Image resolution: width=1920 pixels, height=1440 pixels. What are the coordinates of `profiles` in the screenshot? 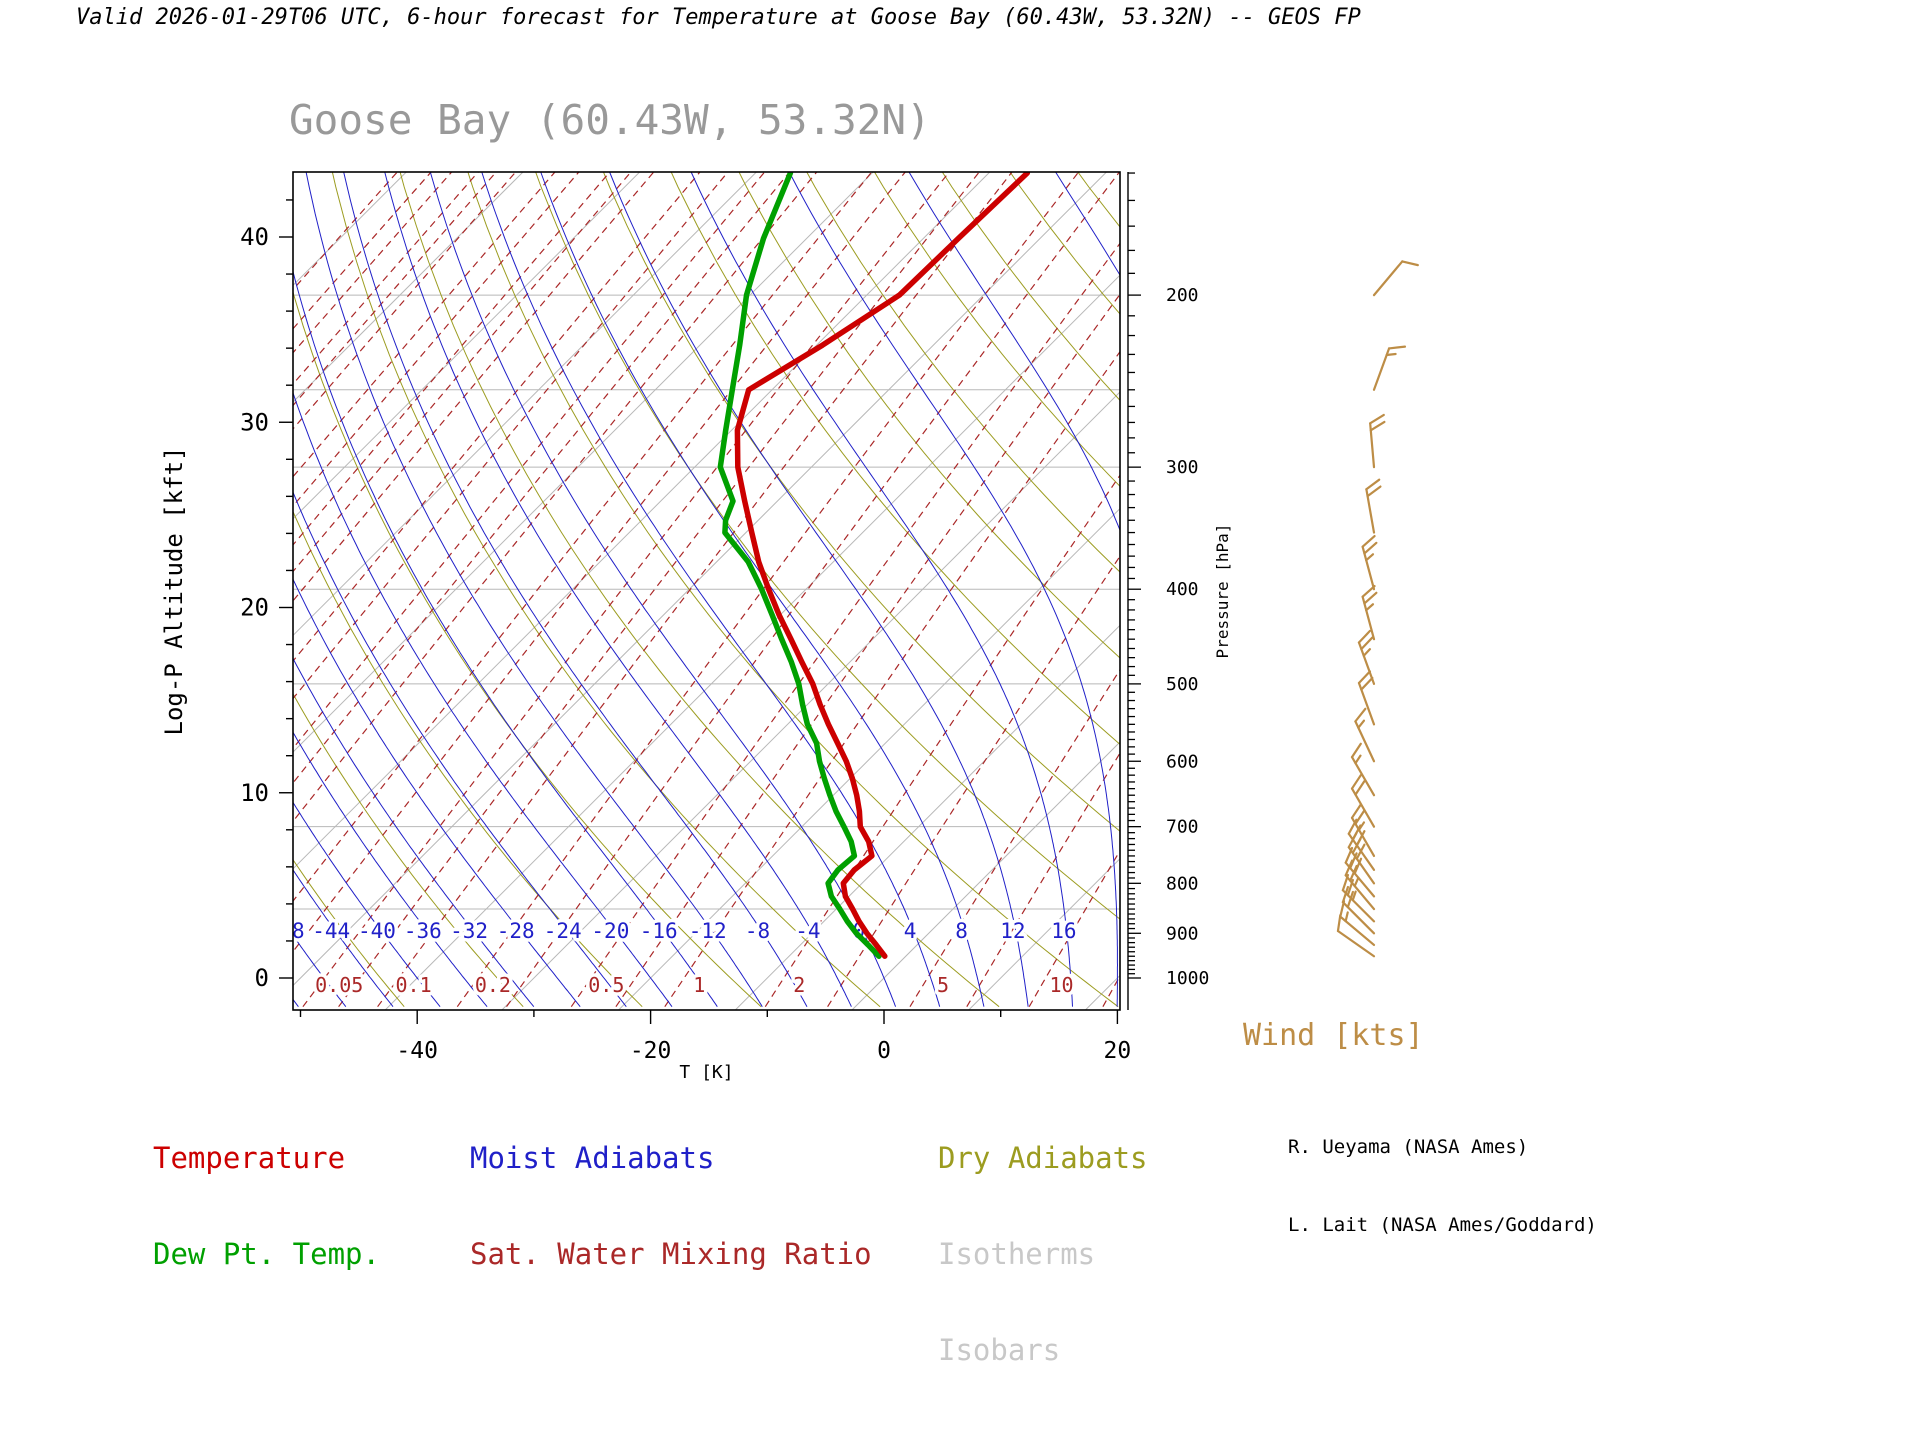 It's located at (874, 565).